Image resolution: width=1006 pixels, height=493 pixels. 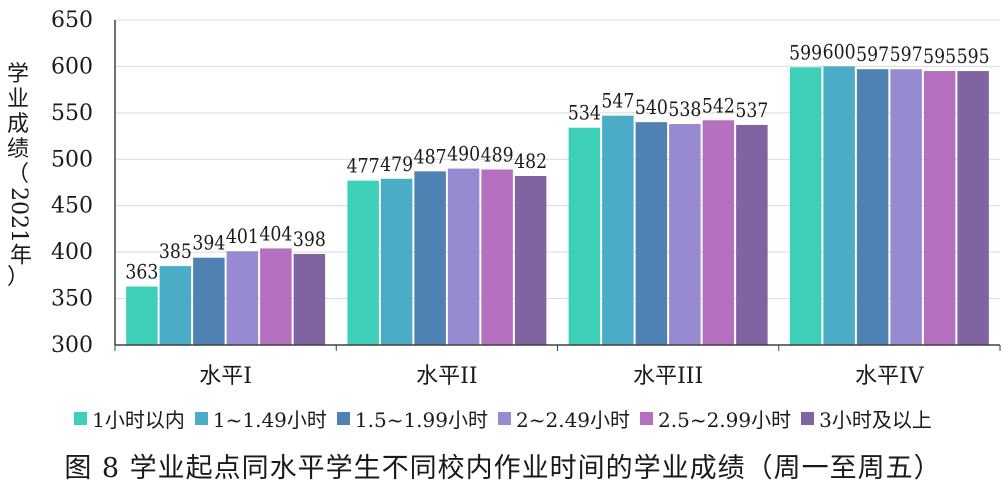 What do you see at coordinates (584, 113) in the screenshot?
I see `data-label: 534` at bounding box center [584, 113].